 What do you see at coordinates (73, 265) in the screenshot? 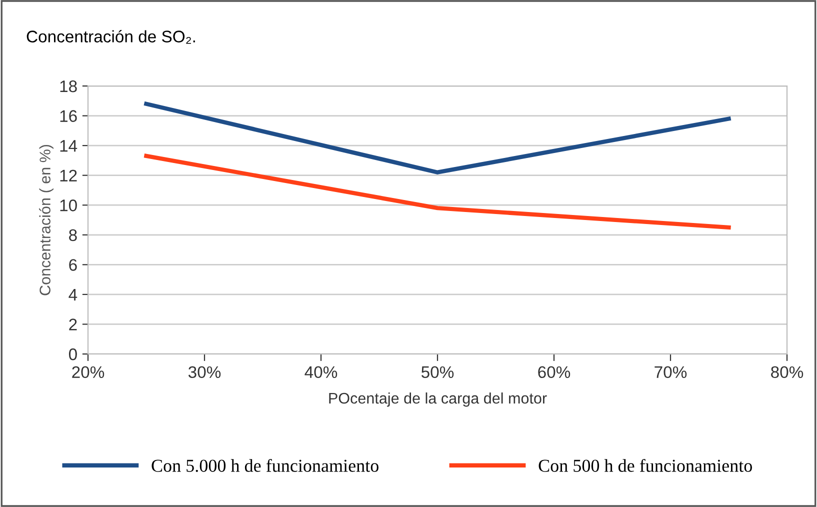
I see `y-tick-label: 6` at bounding box center [73, 265].